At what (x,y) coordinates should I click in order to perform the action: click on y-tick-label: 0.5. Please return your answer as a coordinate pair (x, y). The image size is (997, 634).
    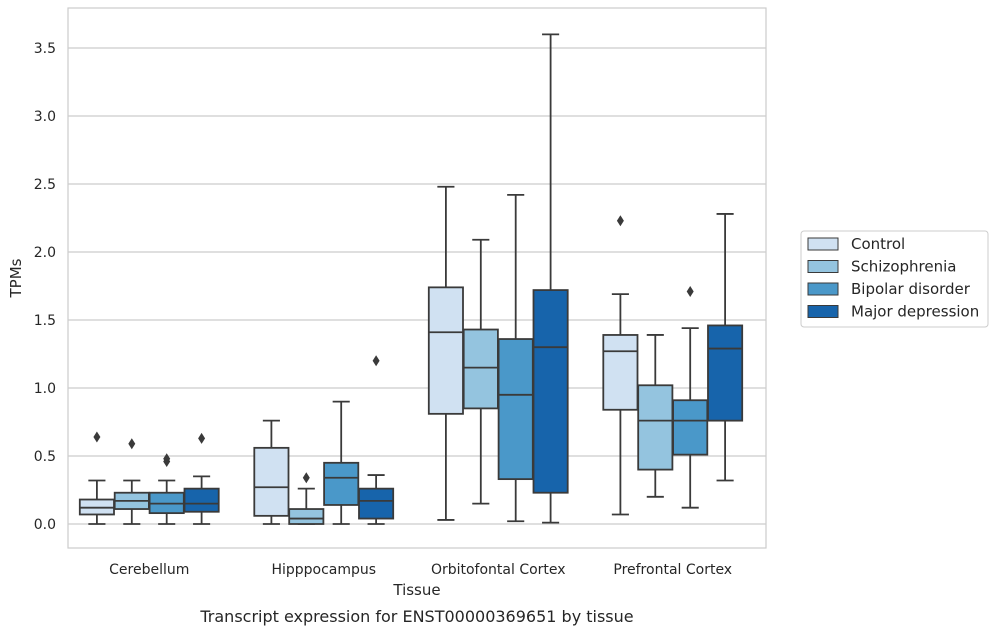
    Looking at the image, I should click on (45, 457).